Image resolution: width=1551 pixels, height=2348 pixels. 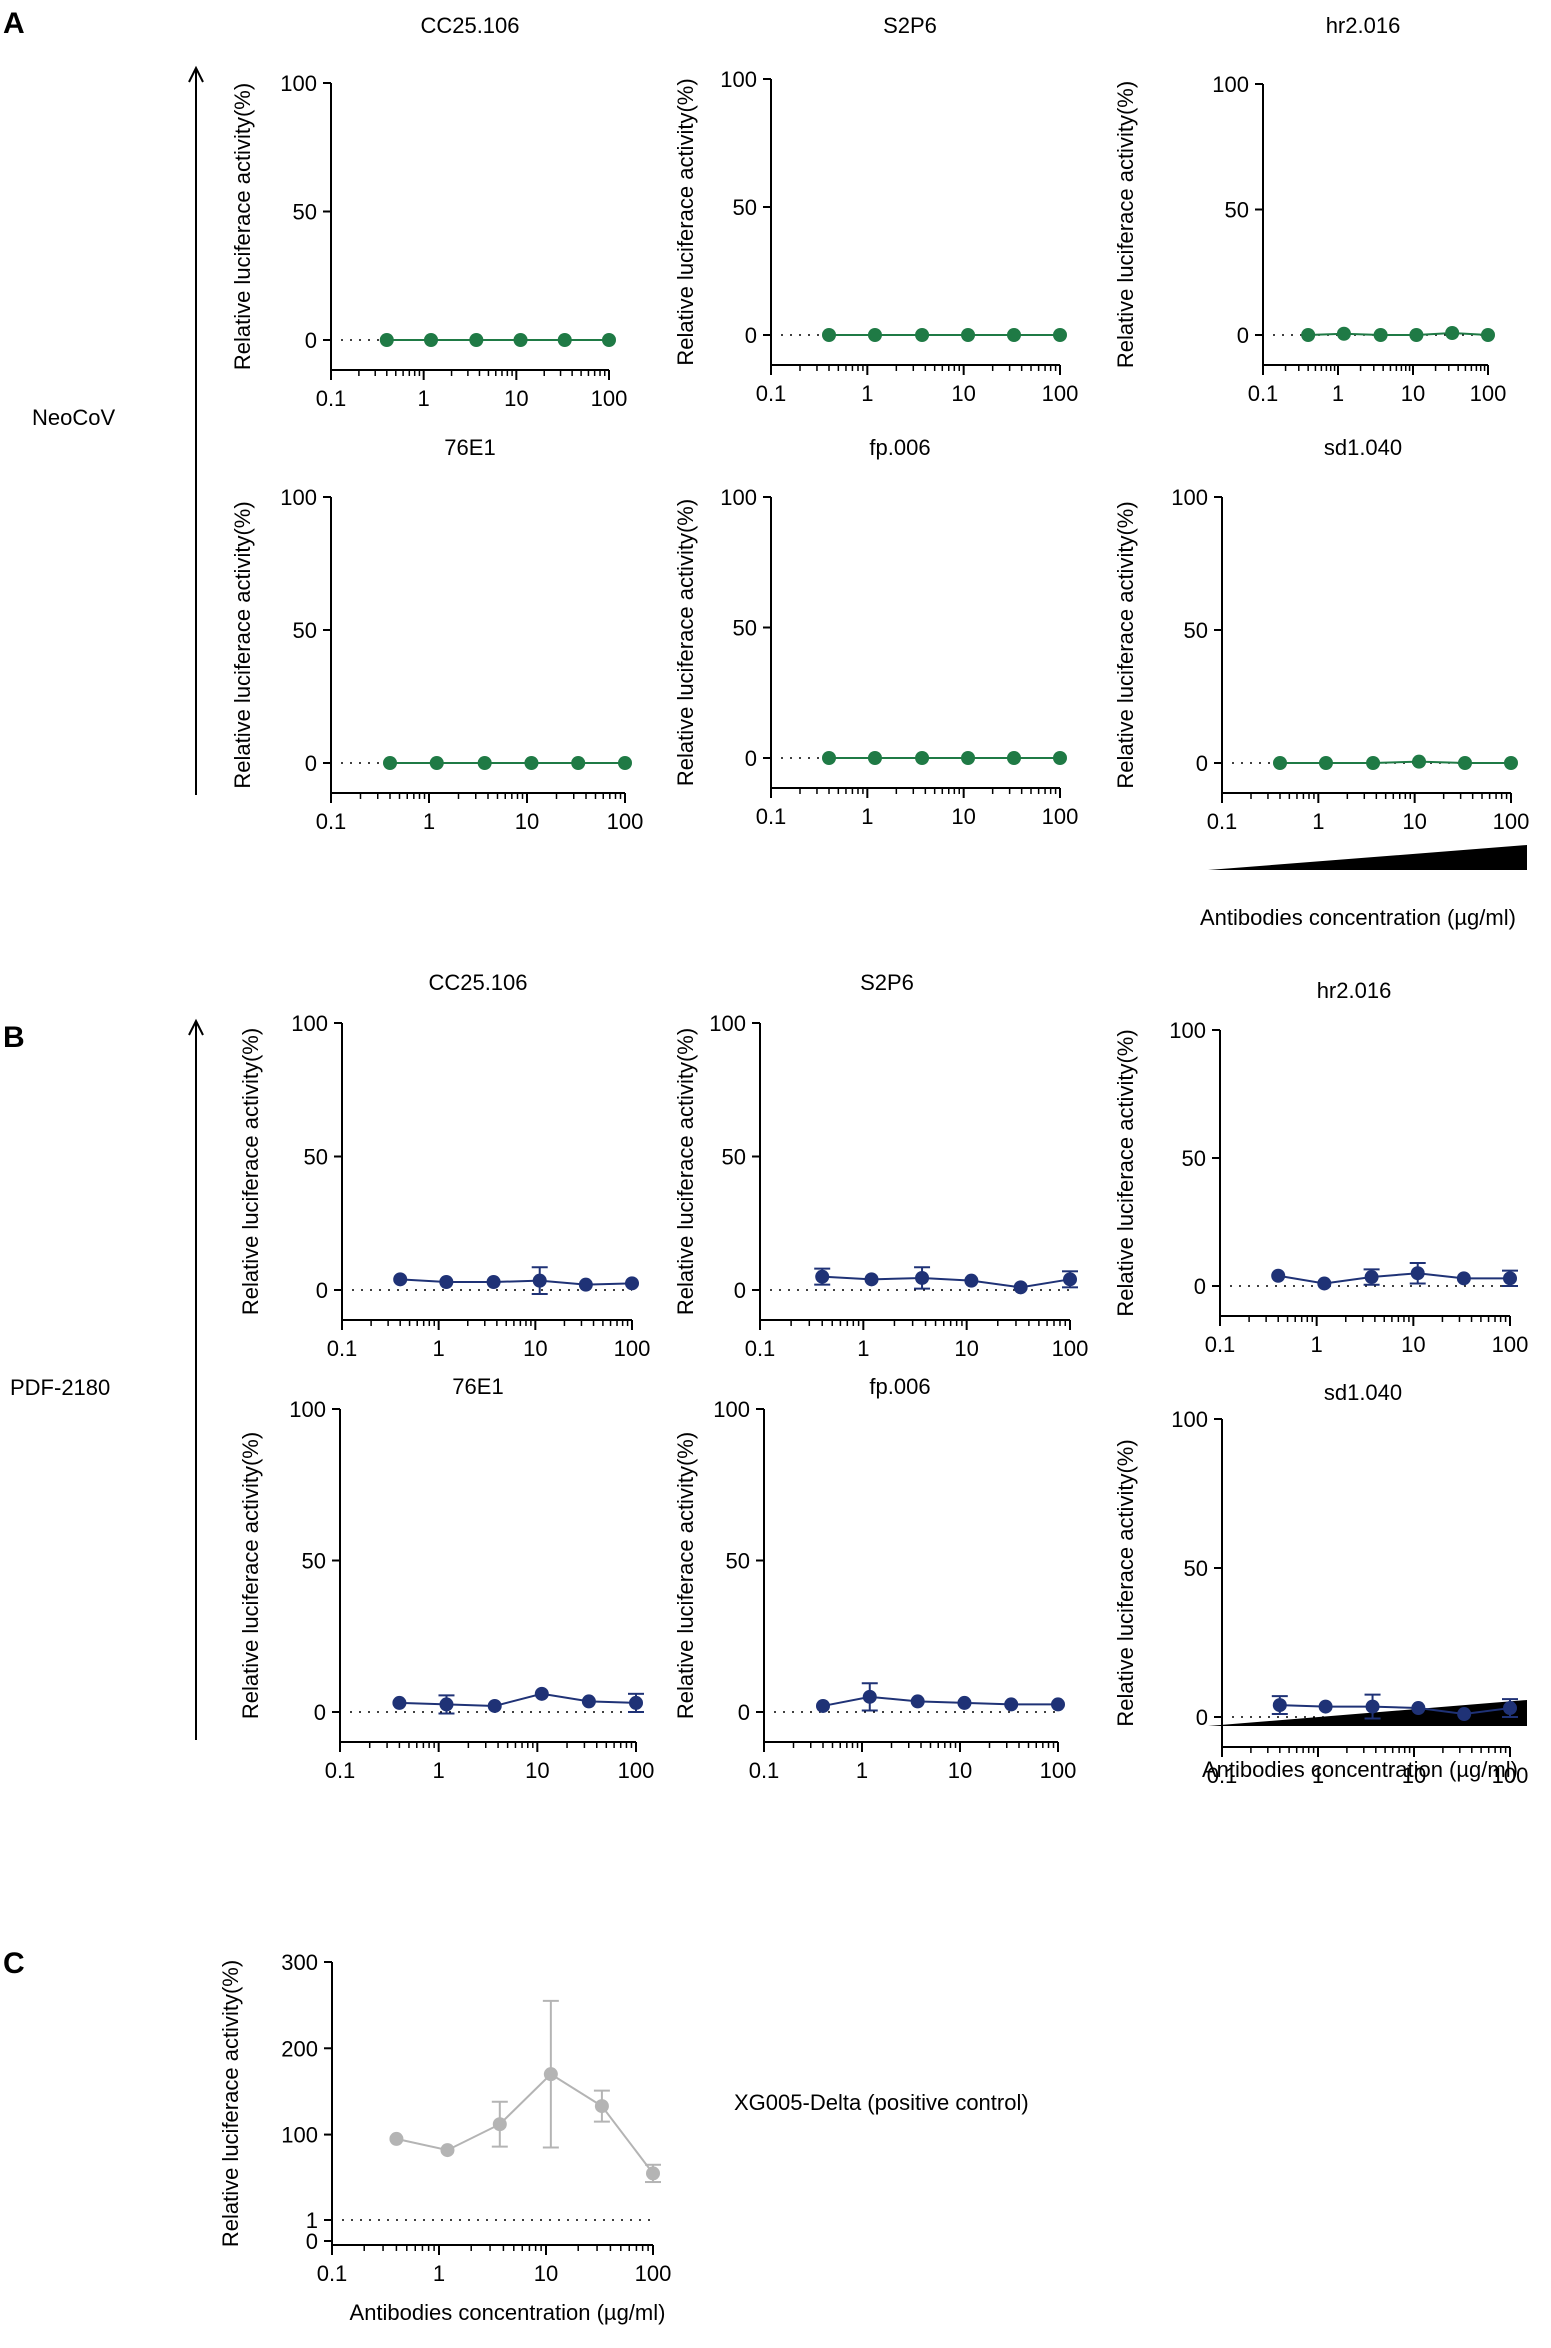 I want to click on chart-b-fp-006-y-tick-label: 0, so click(x=744, y=1712).